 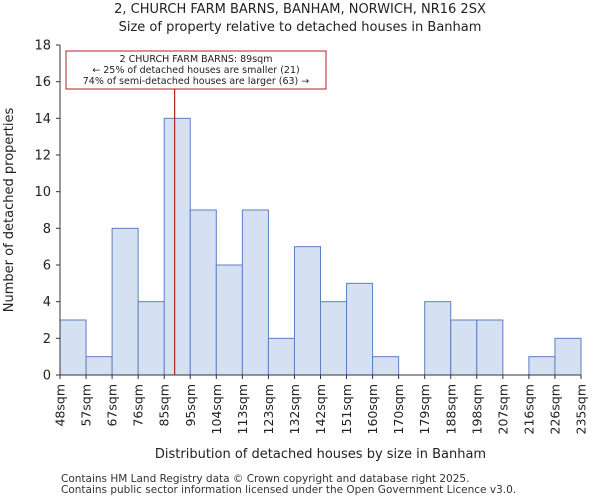 I want to click on x-tick-label: 226sqm, so click(x=554, y=409).